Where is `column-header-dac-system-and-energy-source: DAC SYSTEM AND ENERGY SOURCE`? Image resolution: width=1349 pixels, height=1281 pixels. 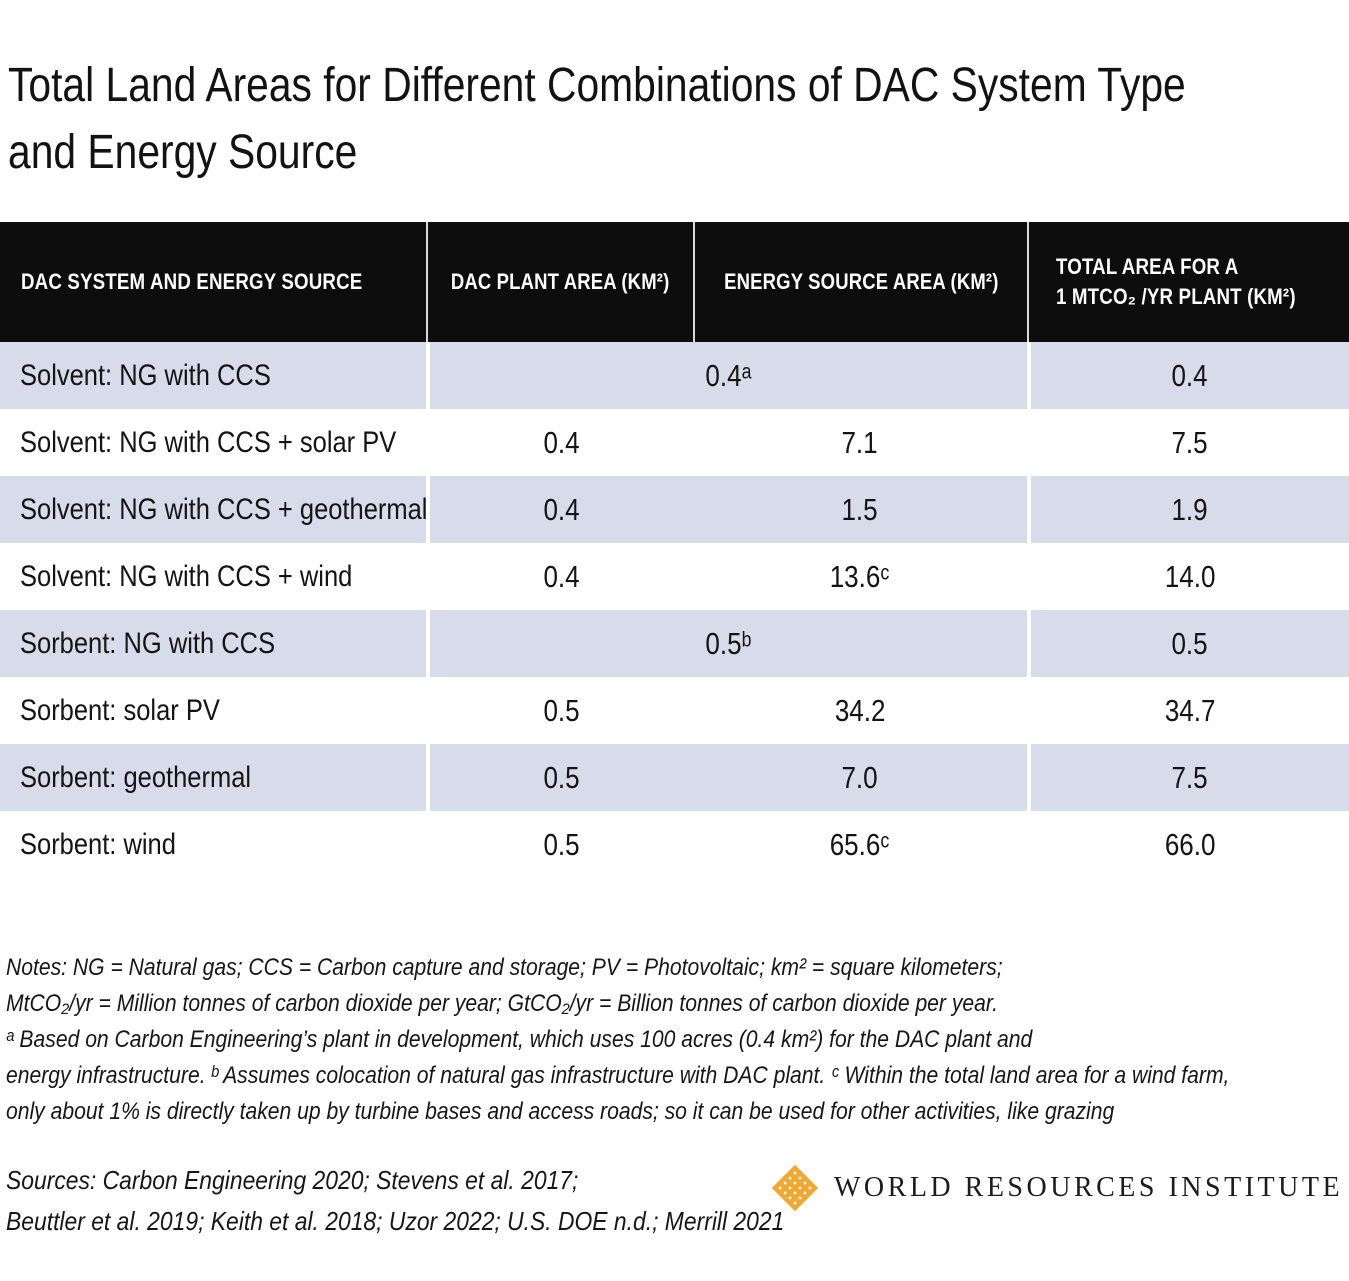 column-header-dac-system-and-energy-source: DAC SYSTEM AND ENERGY SOURCE is located at coordinates (192, 281).